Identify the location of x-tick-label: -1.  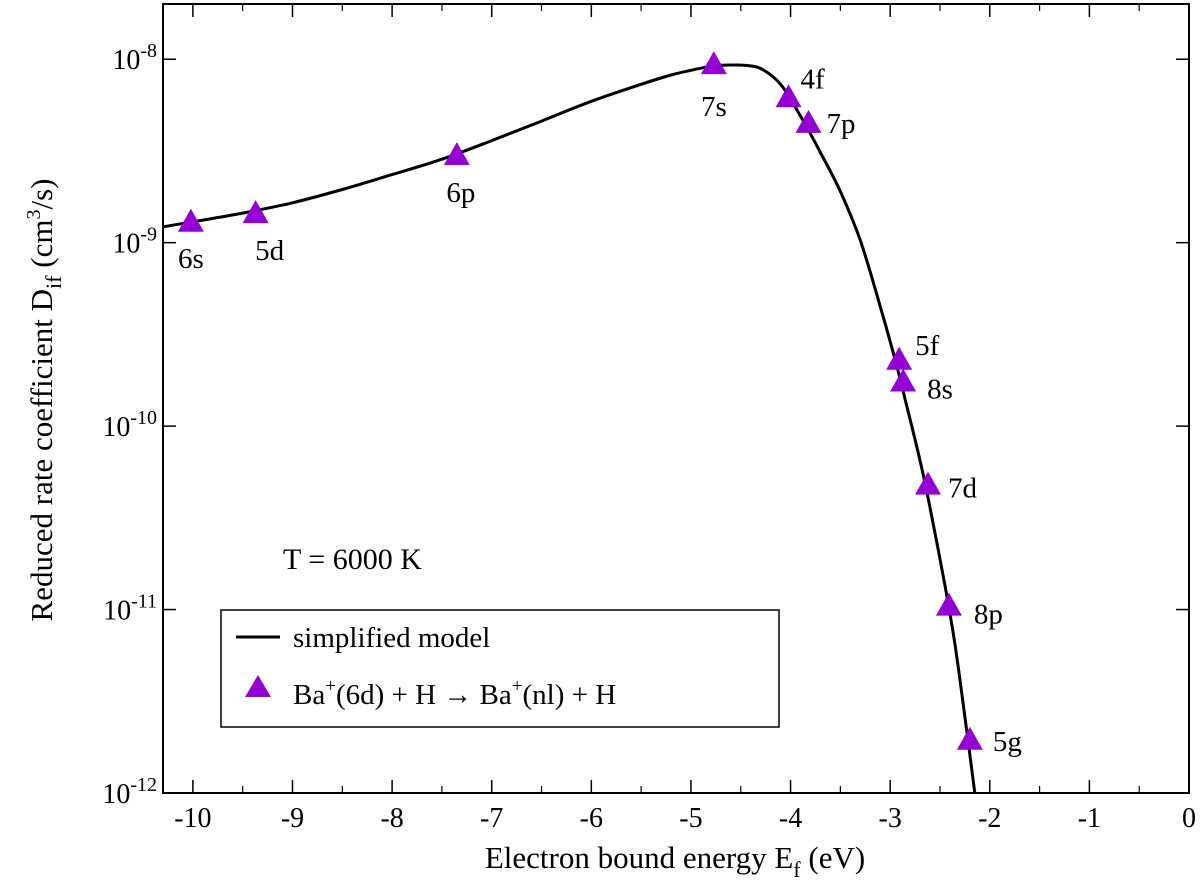
(1089, 818).